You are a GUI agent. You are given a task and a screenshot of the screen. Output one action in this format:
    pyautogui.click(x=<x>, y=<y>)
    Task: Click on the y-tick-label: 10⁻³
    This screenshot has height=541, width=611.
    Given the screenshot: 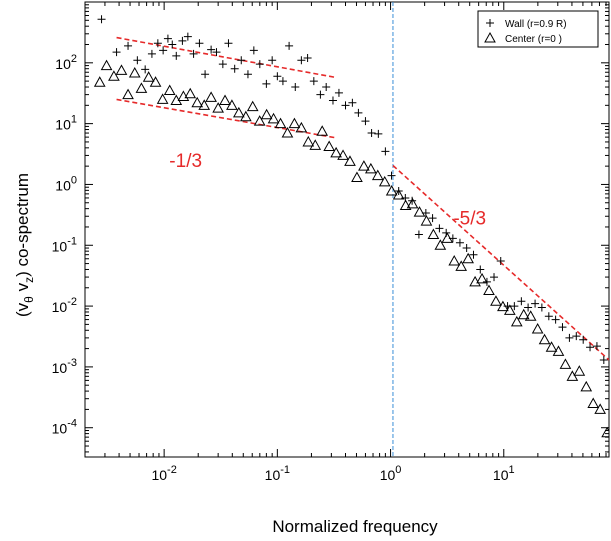 What is the action you would take?
    pyautogui.click(x=64, y=366)
    